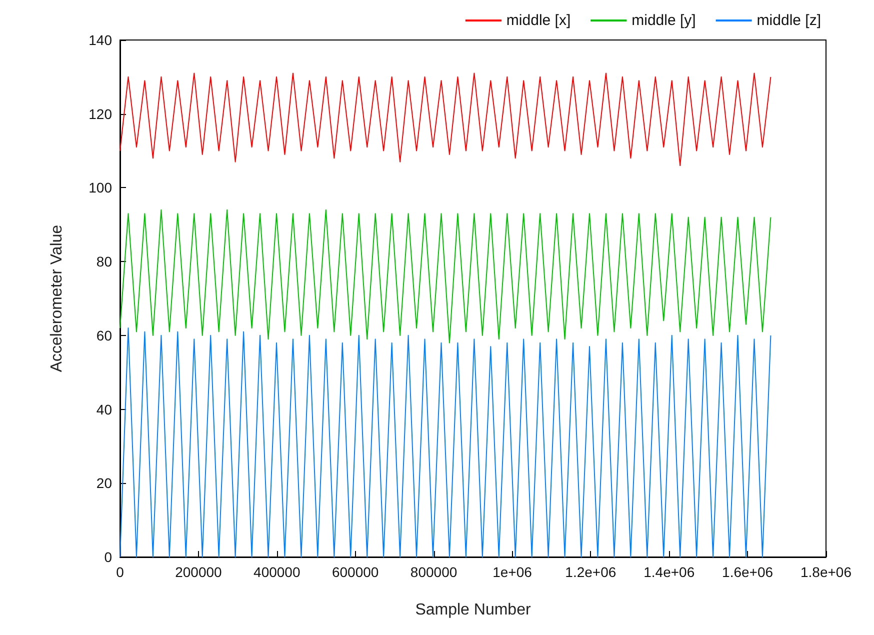  I want to click on legend-label: middle [y], so click(664, 20).